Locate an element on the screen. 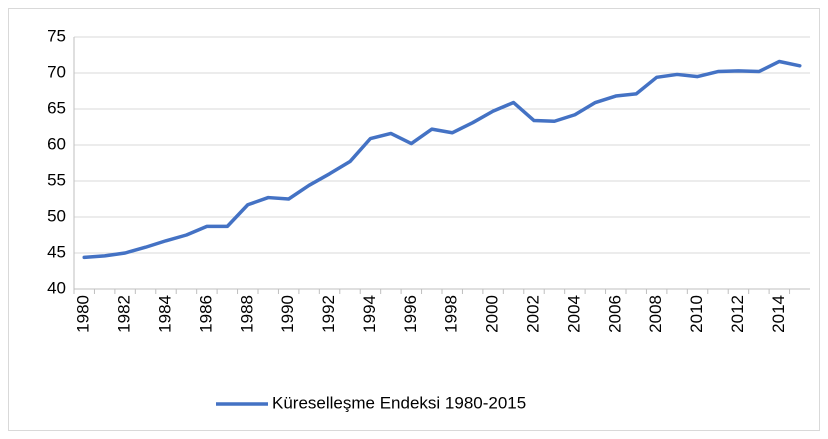  y-tick-label: 75 is located at coordinates (56, 35).